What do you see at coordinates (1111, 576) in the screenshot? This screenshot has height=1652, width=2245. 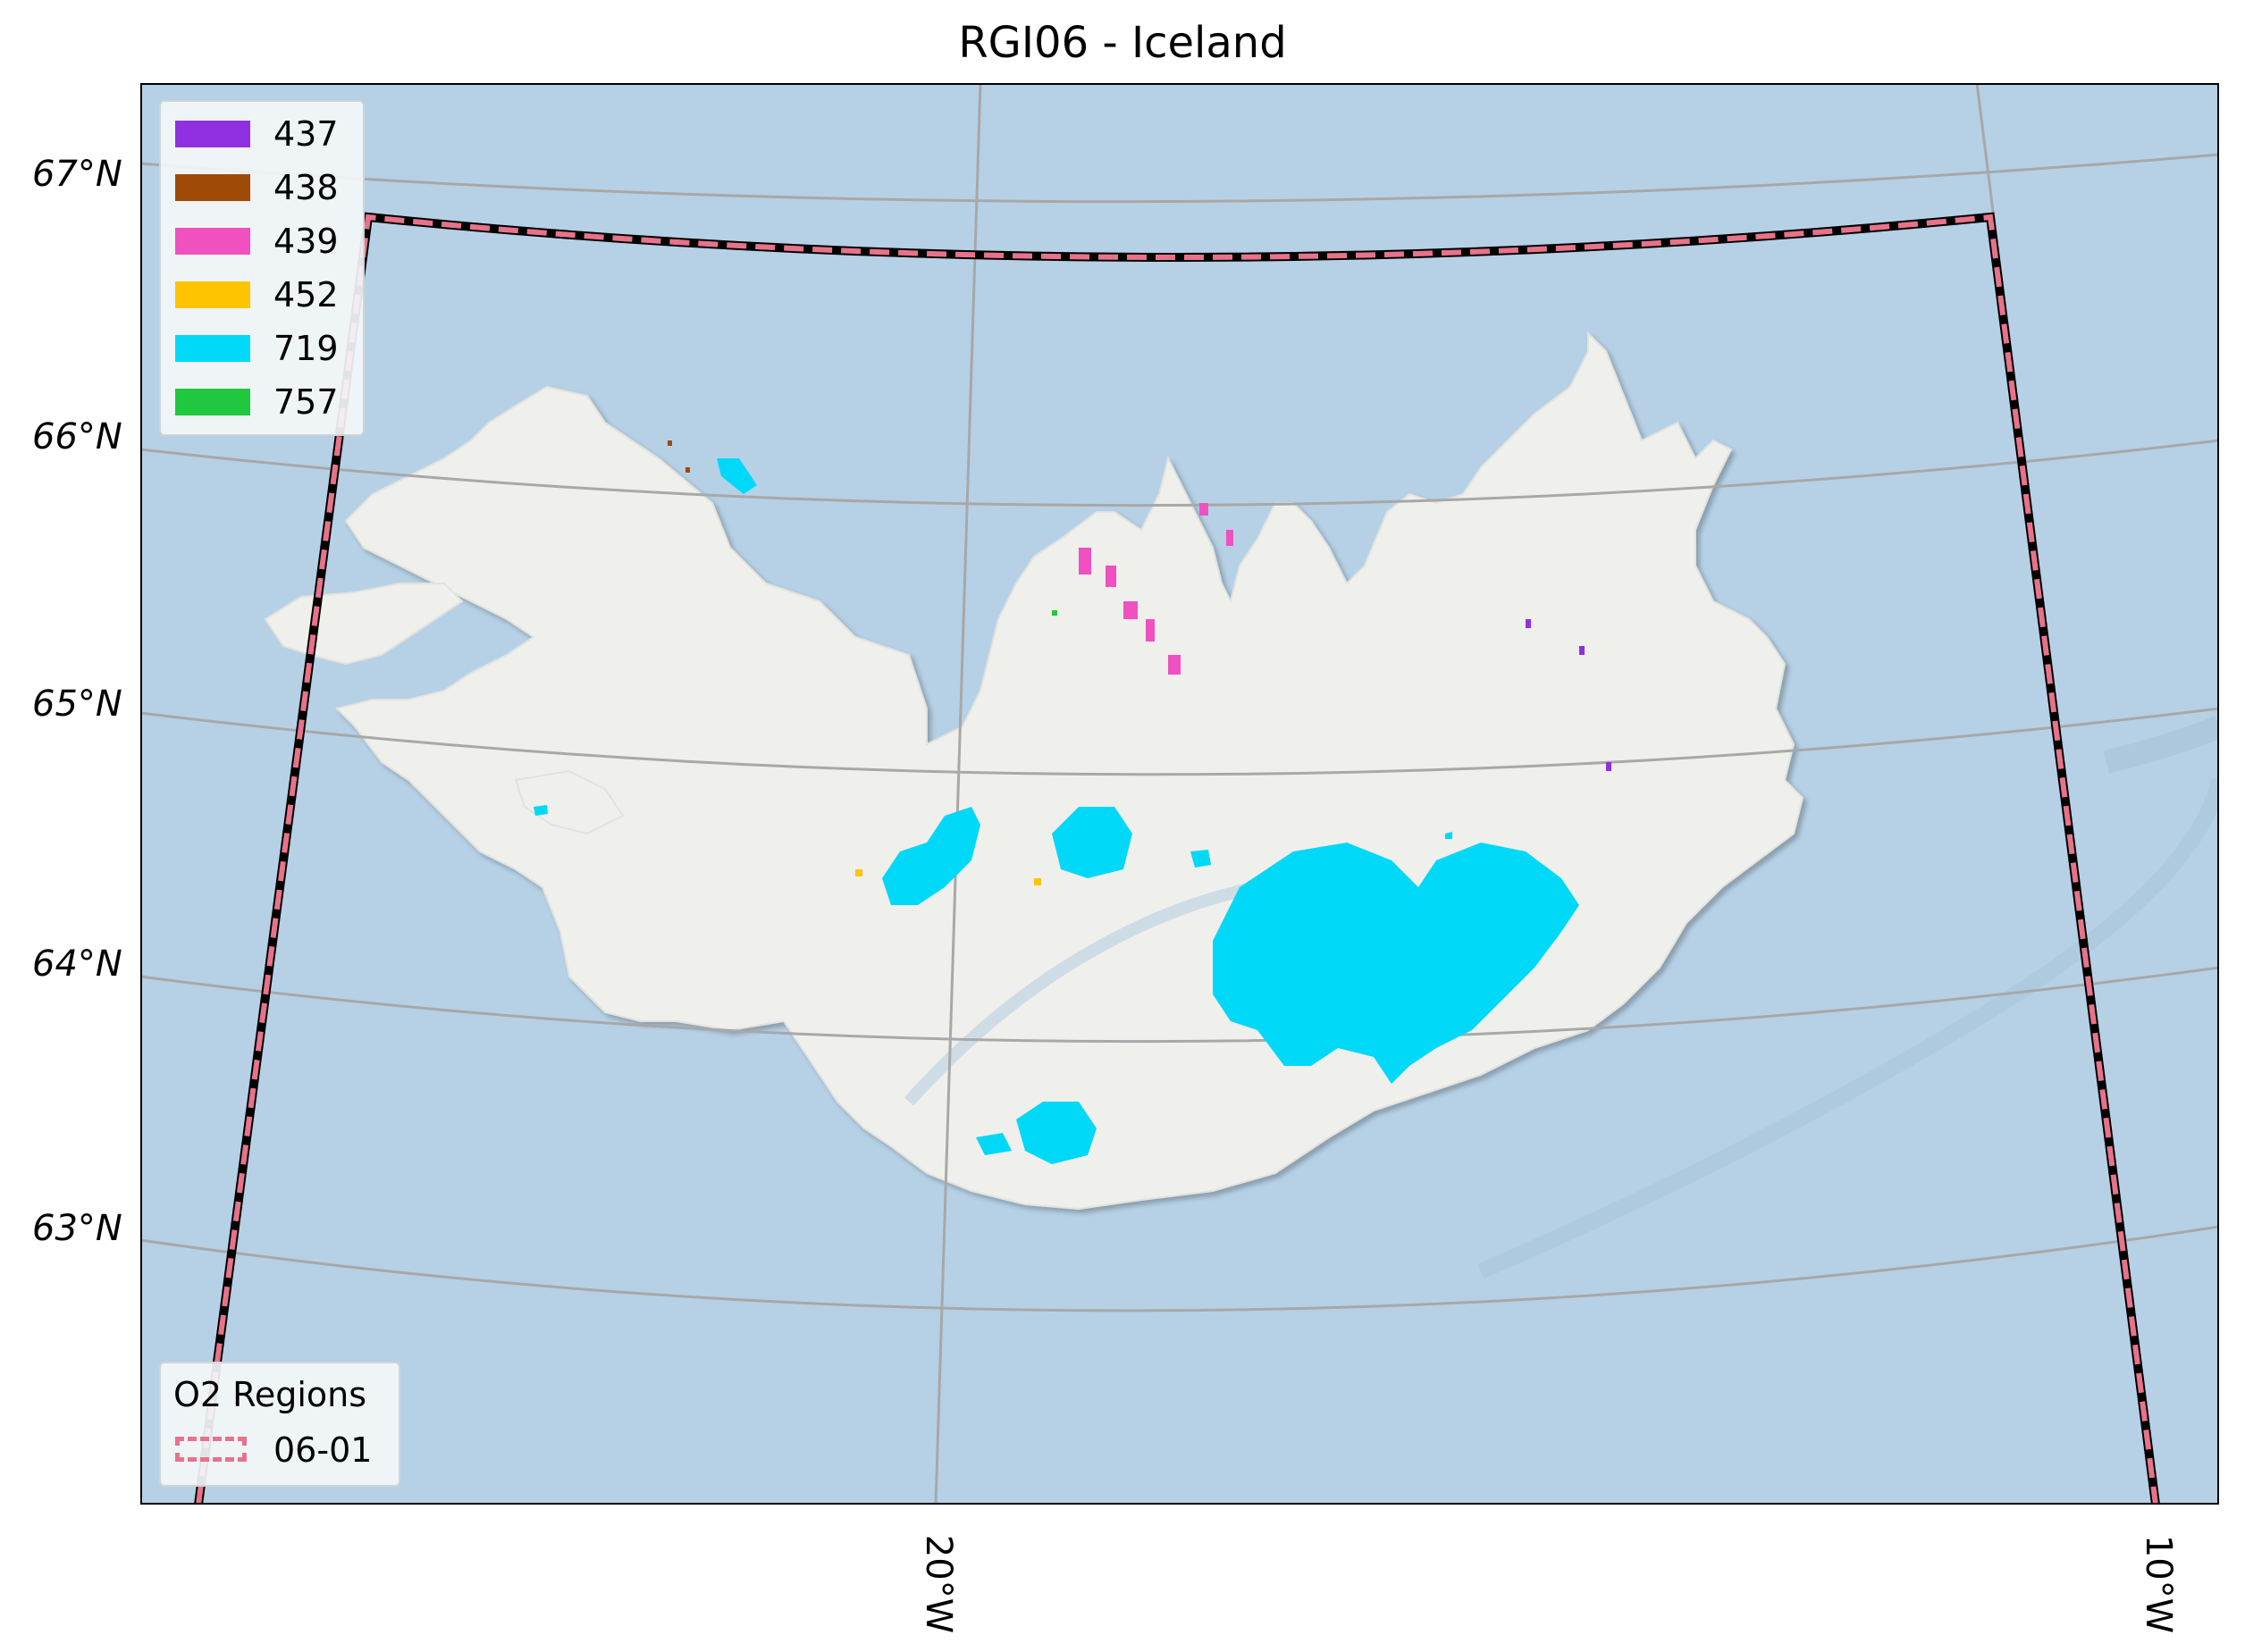 I see `glacier-439-b` at bounding box center [1111, 576].